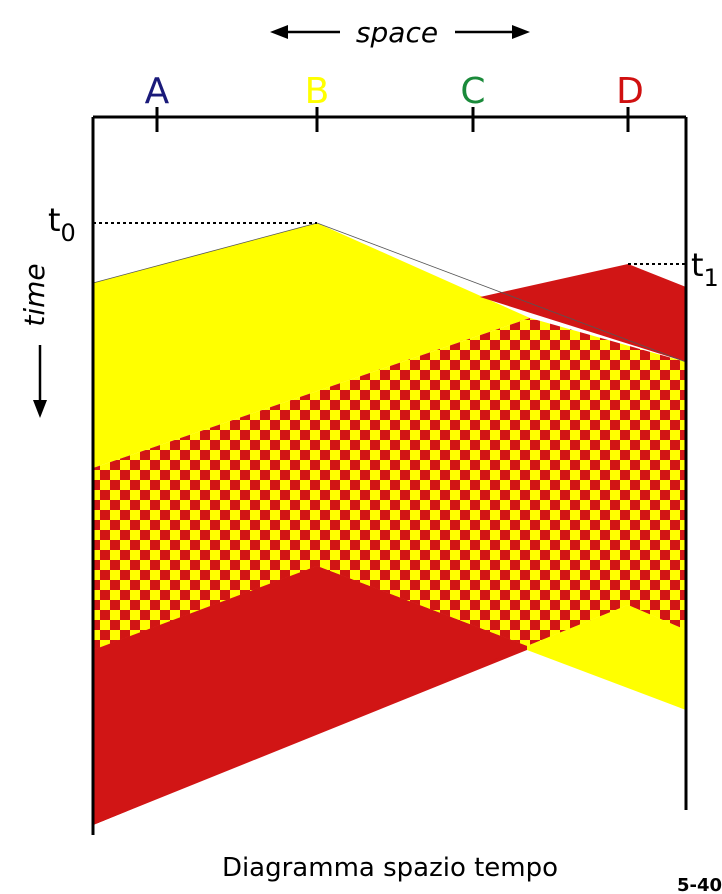  What do you see at coordinates (34, 340) in the screenshot?
I see `time-axis-arrow: time` at bounding box center [34, 340].